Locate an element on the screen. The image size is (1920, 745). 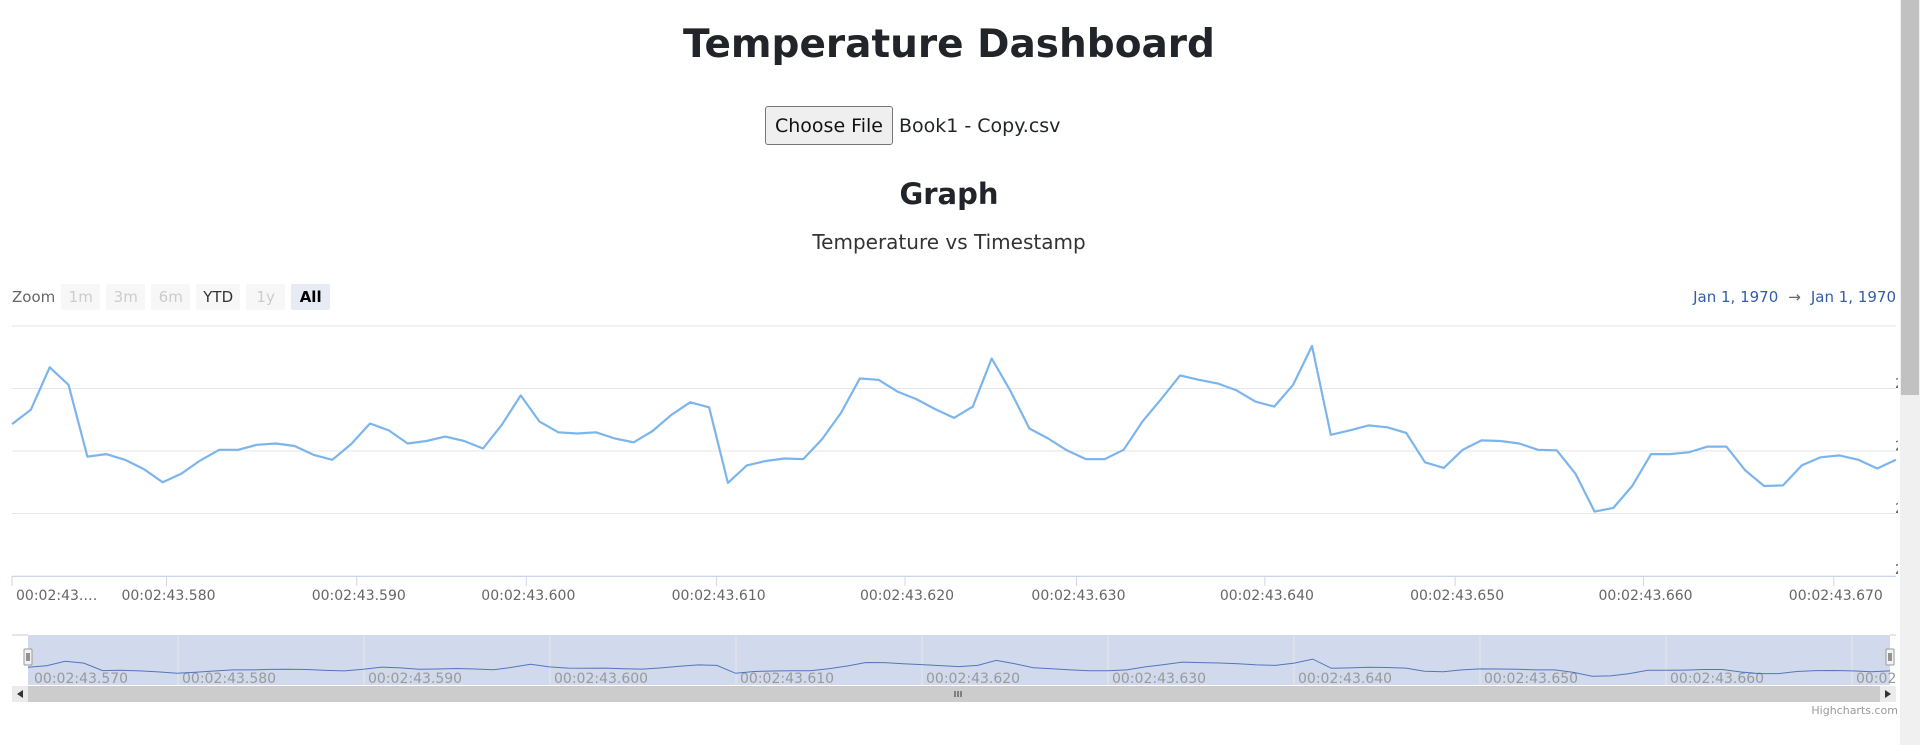
navigator-handle-left is located at coordinates (28, 657).